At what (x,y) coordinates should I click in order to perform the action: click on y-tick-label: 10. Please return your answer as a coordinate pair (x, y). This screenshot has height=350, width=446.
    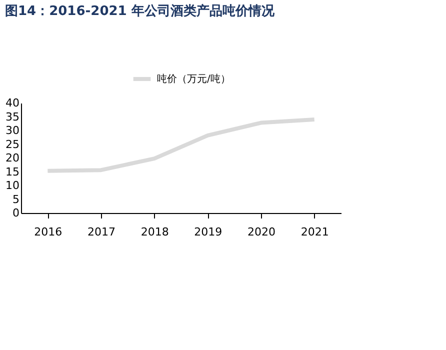
    Looking at the image, I should click on (13, 185).